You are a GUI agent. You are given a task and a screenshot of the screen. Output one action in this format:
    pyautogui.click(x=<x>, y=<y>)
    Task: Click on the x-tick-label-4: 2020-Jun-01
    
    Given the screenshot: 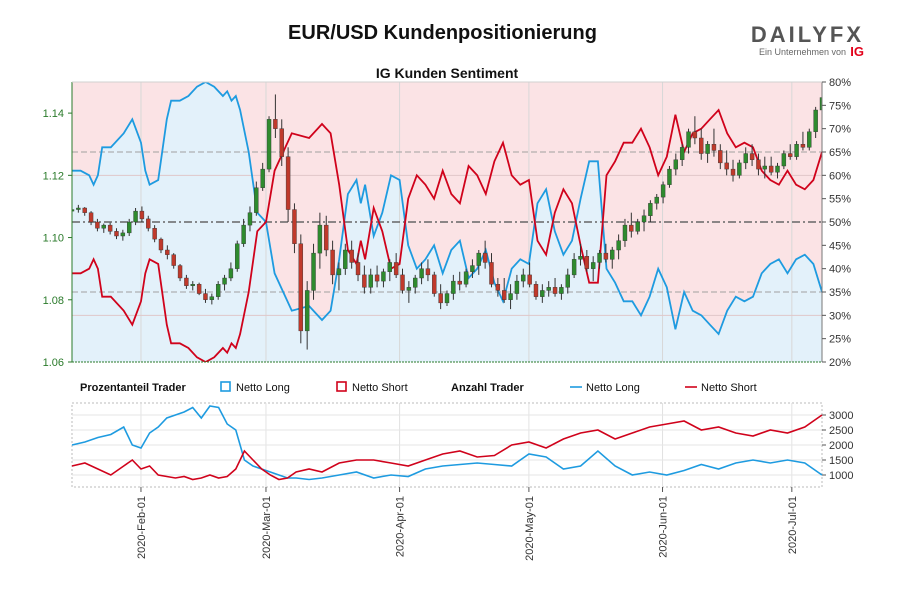 What is the action you would take?
    pyautogui.click(x=664, y=527)
    